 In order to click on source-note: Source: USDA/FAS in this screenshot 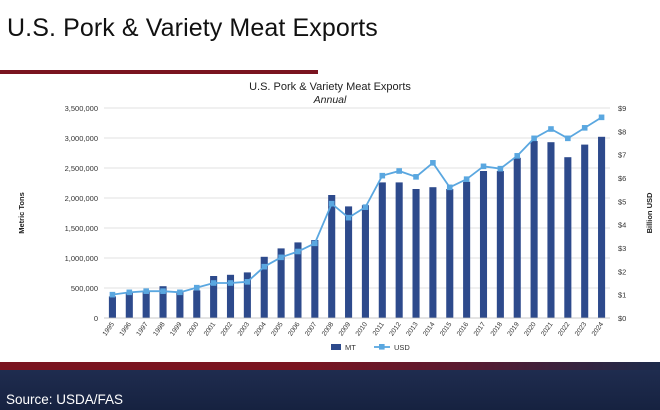, I will do `click(65, 399)`.